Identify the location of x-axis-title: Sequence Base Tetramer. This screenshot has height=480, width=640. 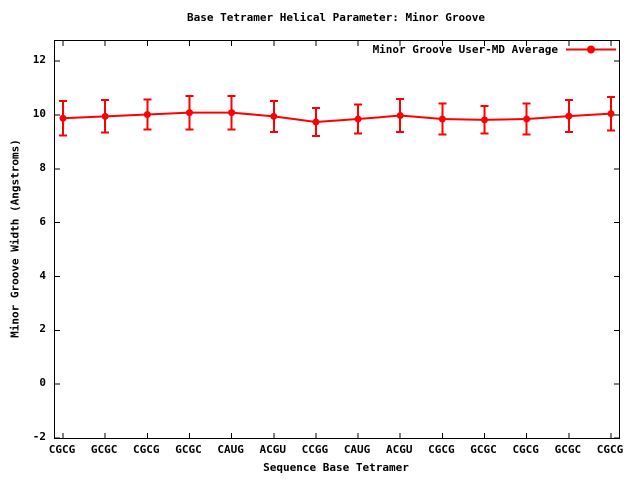
(336, 467).